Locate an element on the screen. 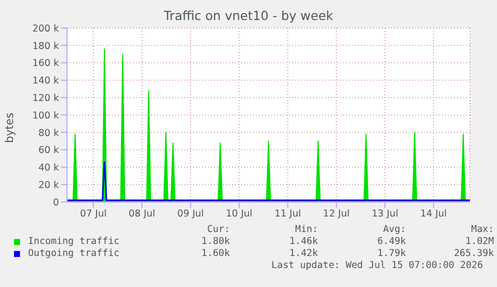 This screenshot has height=287, width=497. text: Cur: is located at coordinates (218, 229).